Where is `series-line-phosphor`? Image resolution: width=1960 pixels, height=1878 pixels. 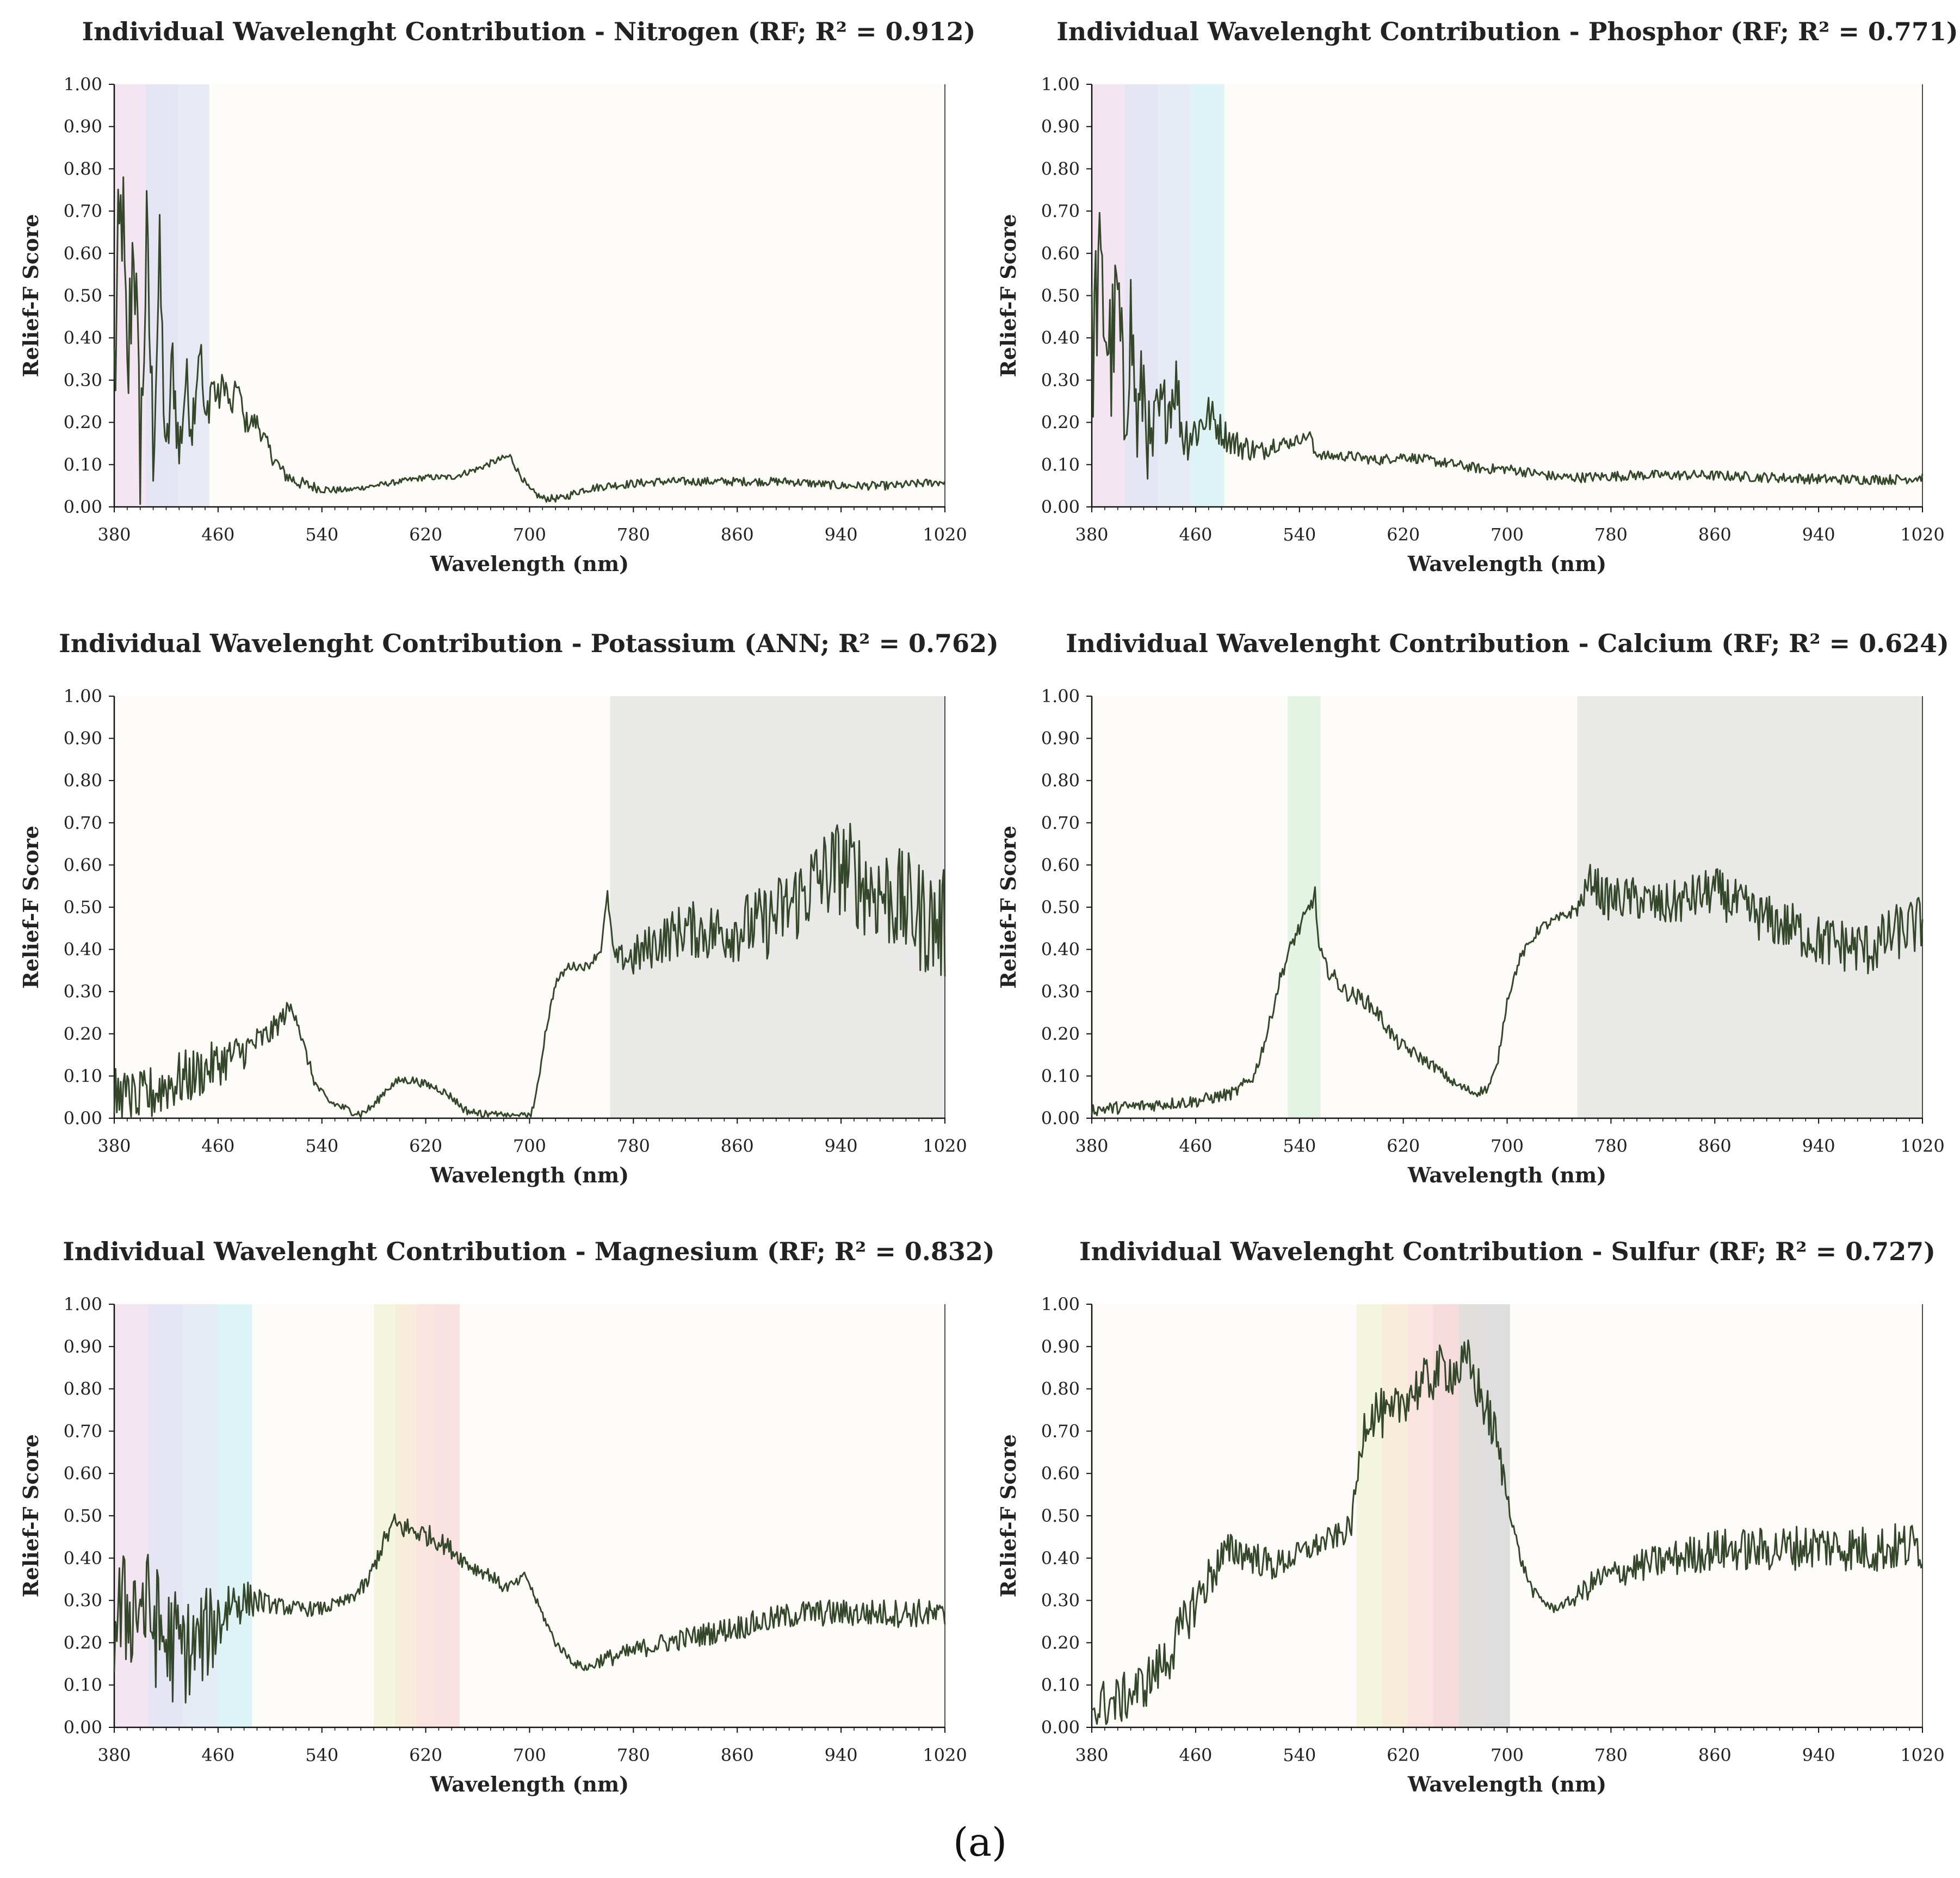 series-line-phosphor is located at coordinates (1507, 348).